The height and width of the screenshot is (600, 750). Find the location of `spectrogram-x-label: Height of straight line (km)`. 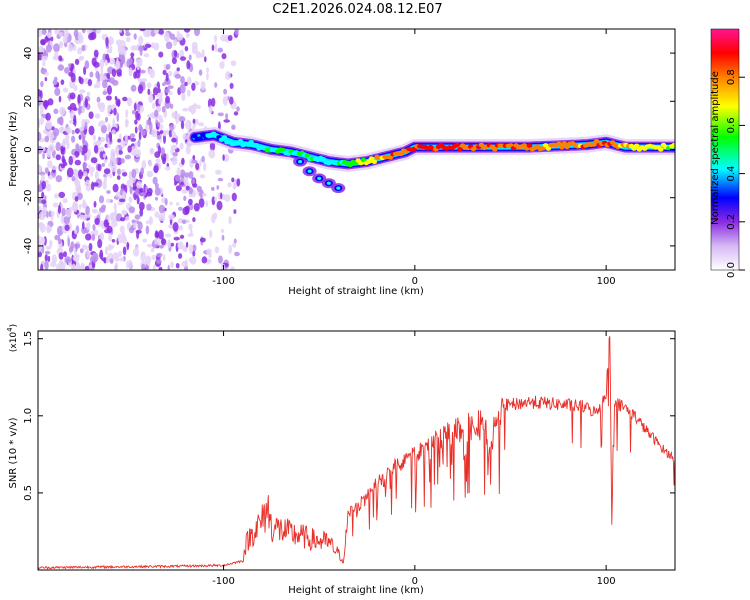

spectrogram-x-label: Height of straight line (km) is located at coordinates (356, 291).